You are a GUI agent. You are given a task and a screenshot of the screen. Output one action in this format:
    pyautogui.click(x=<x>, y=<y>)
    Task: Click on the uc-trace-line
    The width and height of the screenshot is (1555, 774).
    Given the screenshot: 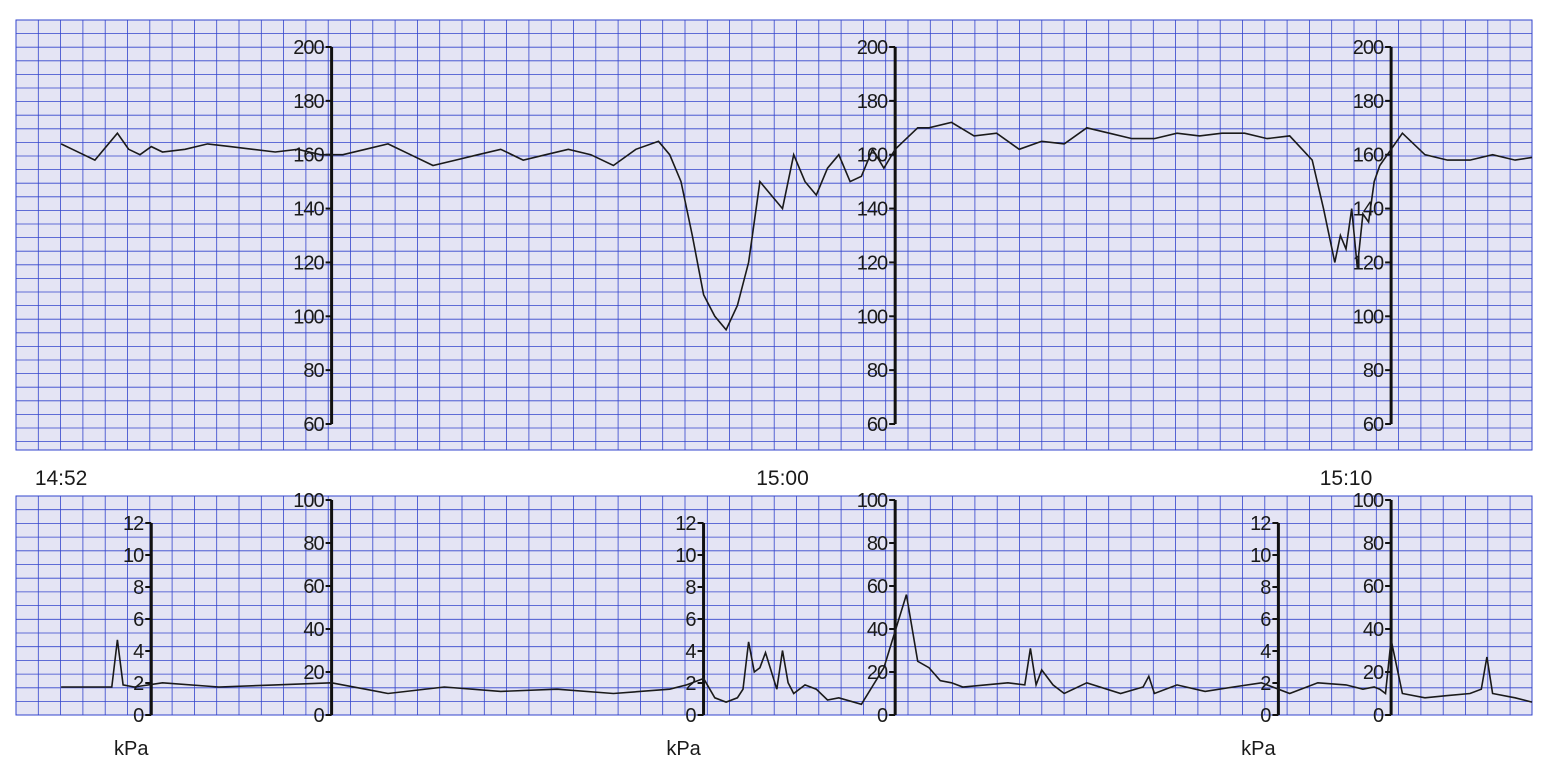 What is the action you would take?
    pyautogui.click(x=797, y=650)
    